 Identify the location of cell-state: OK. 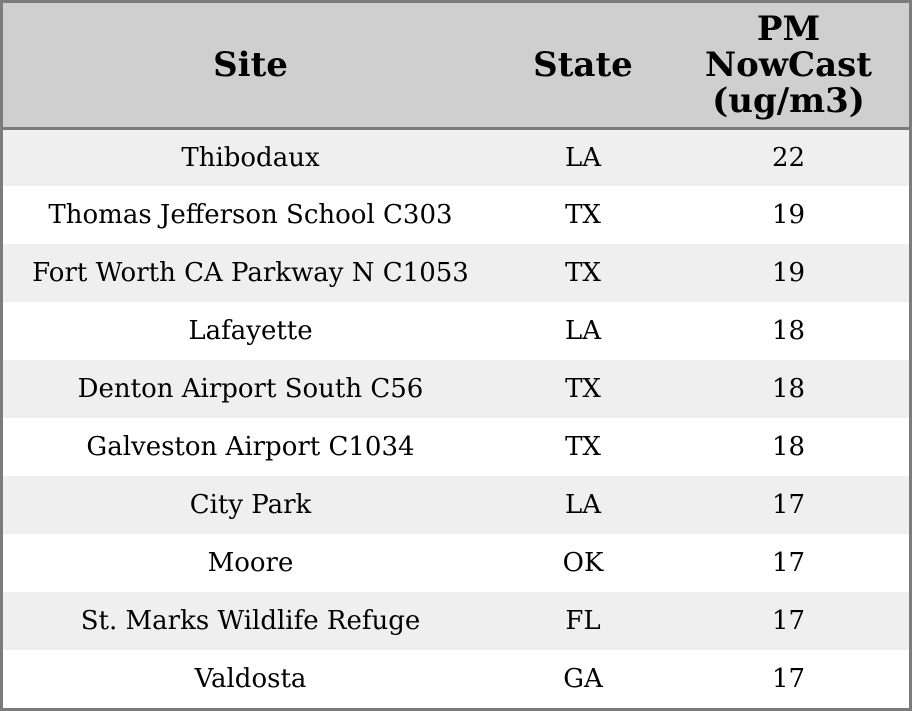
(583, 563).